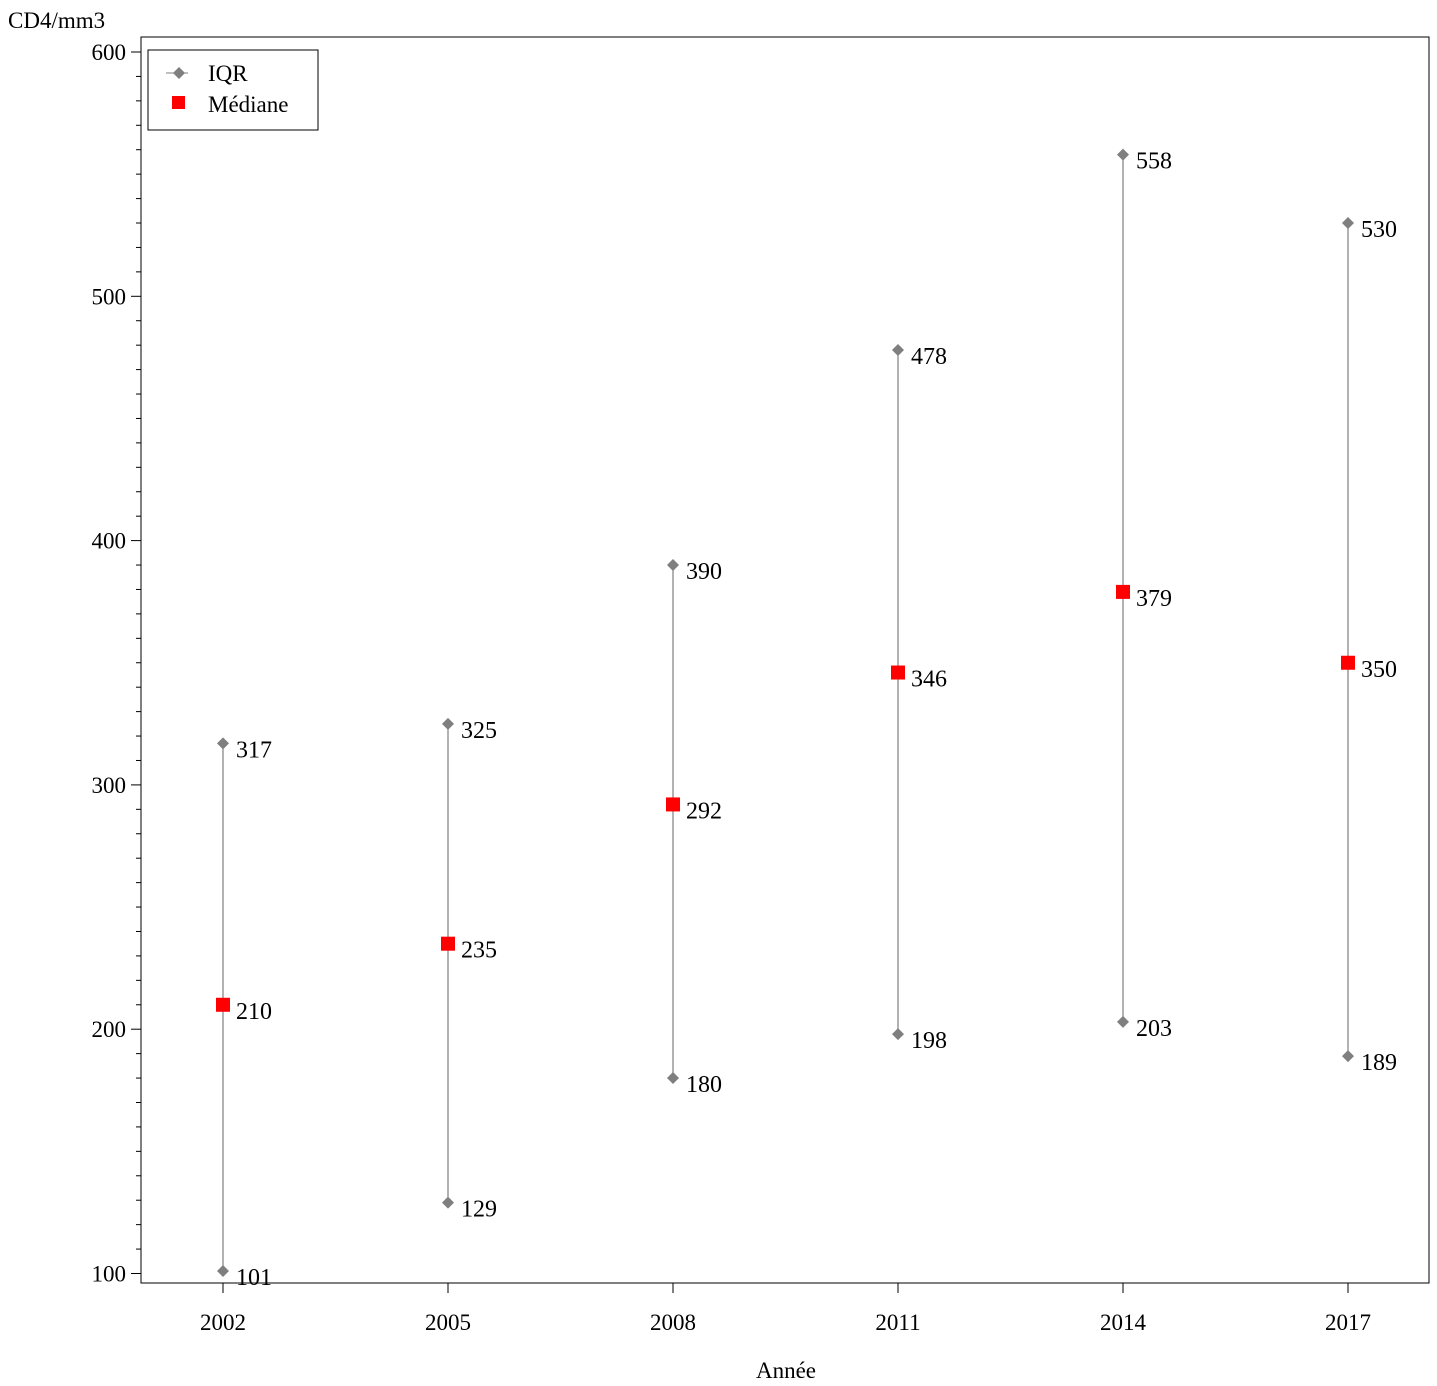 This screenshot has height=1386, width=1437. What do you see at coordinates (248, 104) in the screenshot?
I see `legend-label-mediane: Médiane` at bounding box center [248, 104].